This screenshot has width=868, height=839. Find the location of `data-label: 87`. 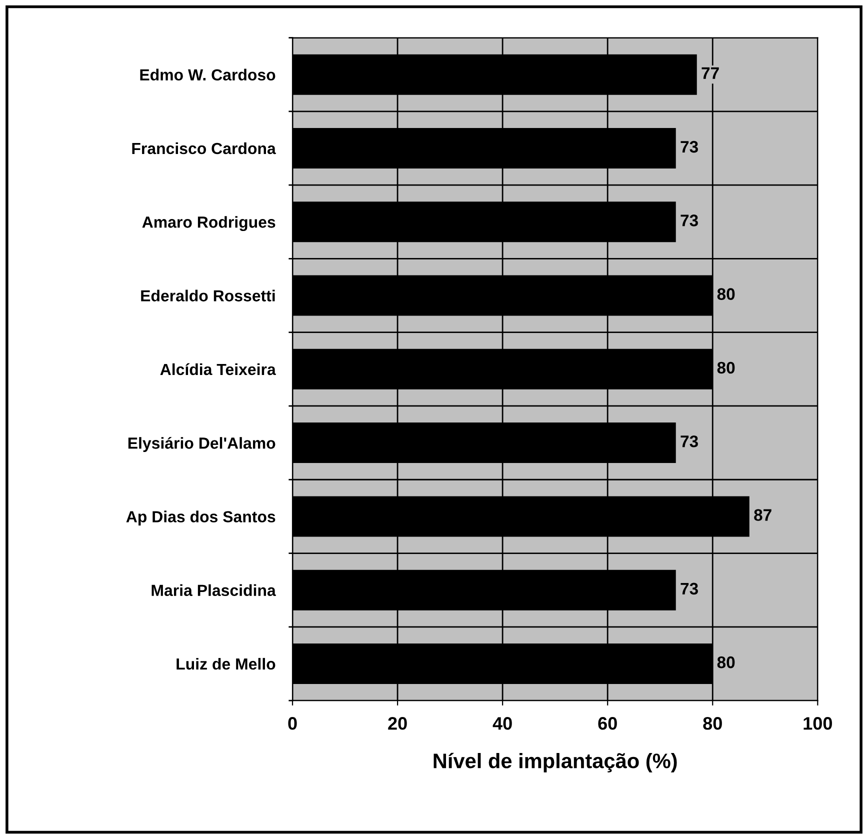

data-label: 87 is located at coordinates (763, 515).